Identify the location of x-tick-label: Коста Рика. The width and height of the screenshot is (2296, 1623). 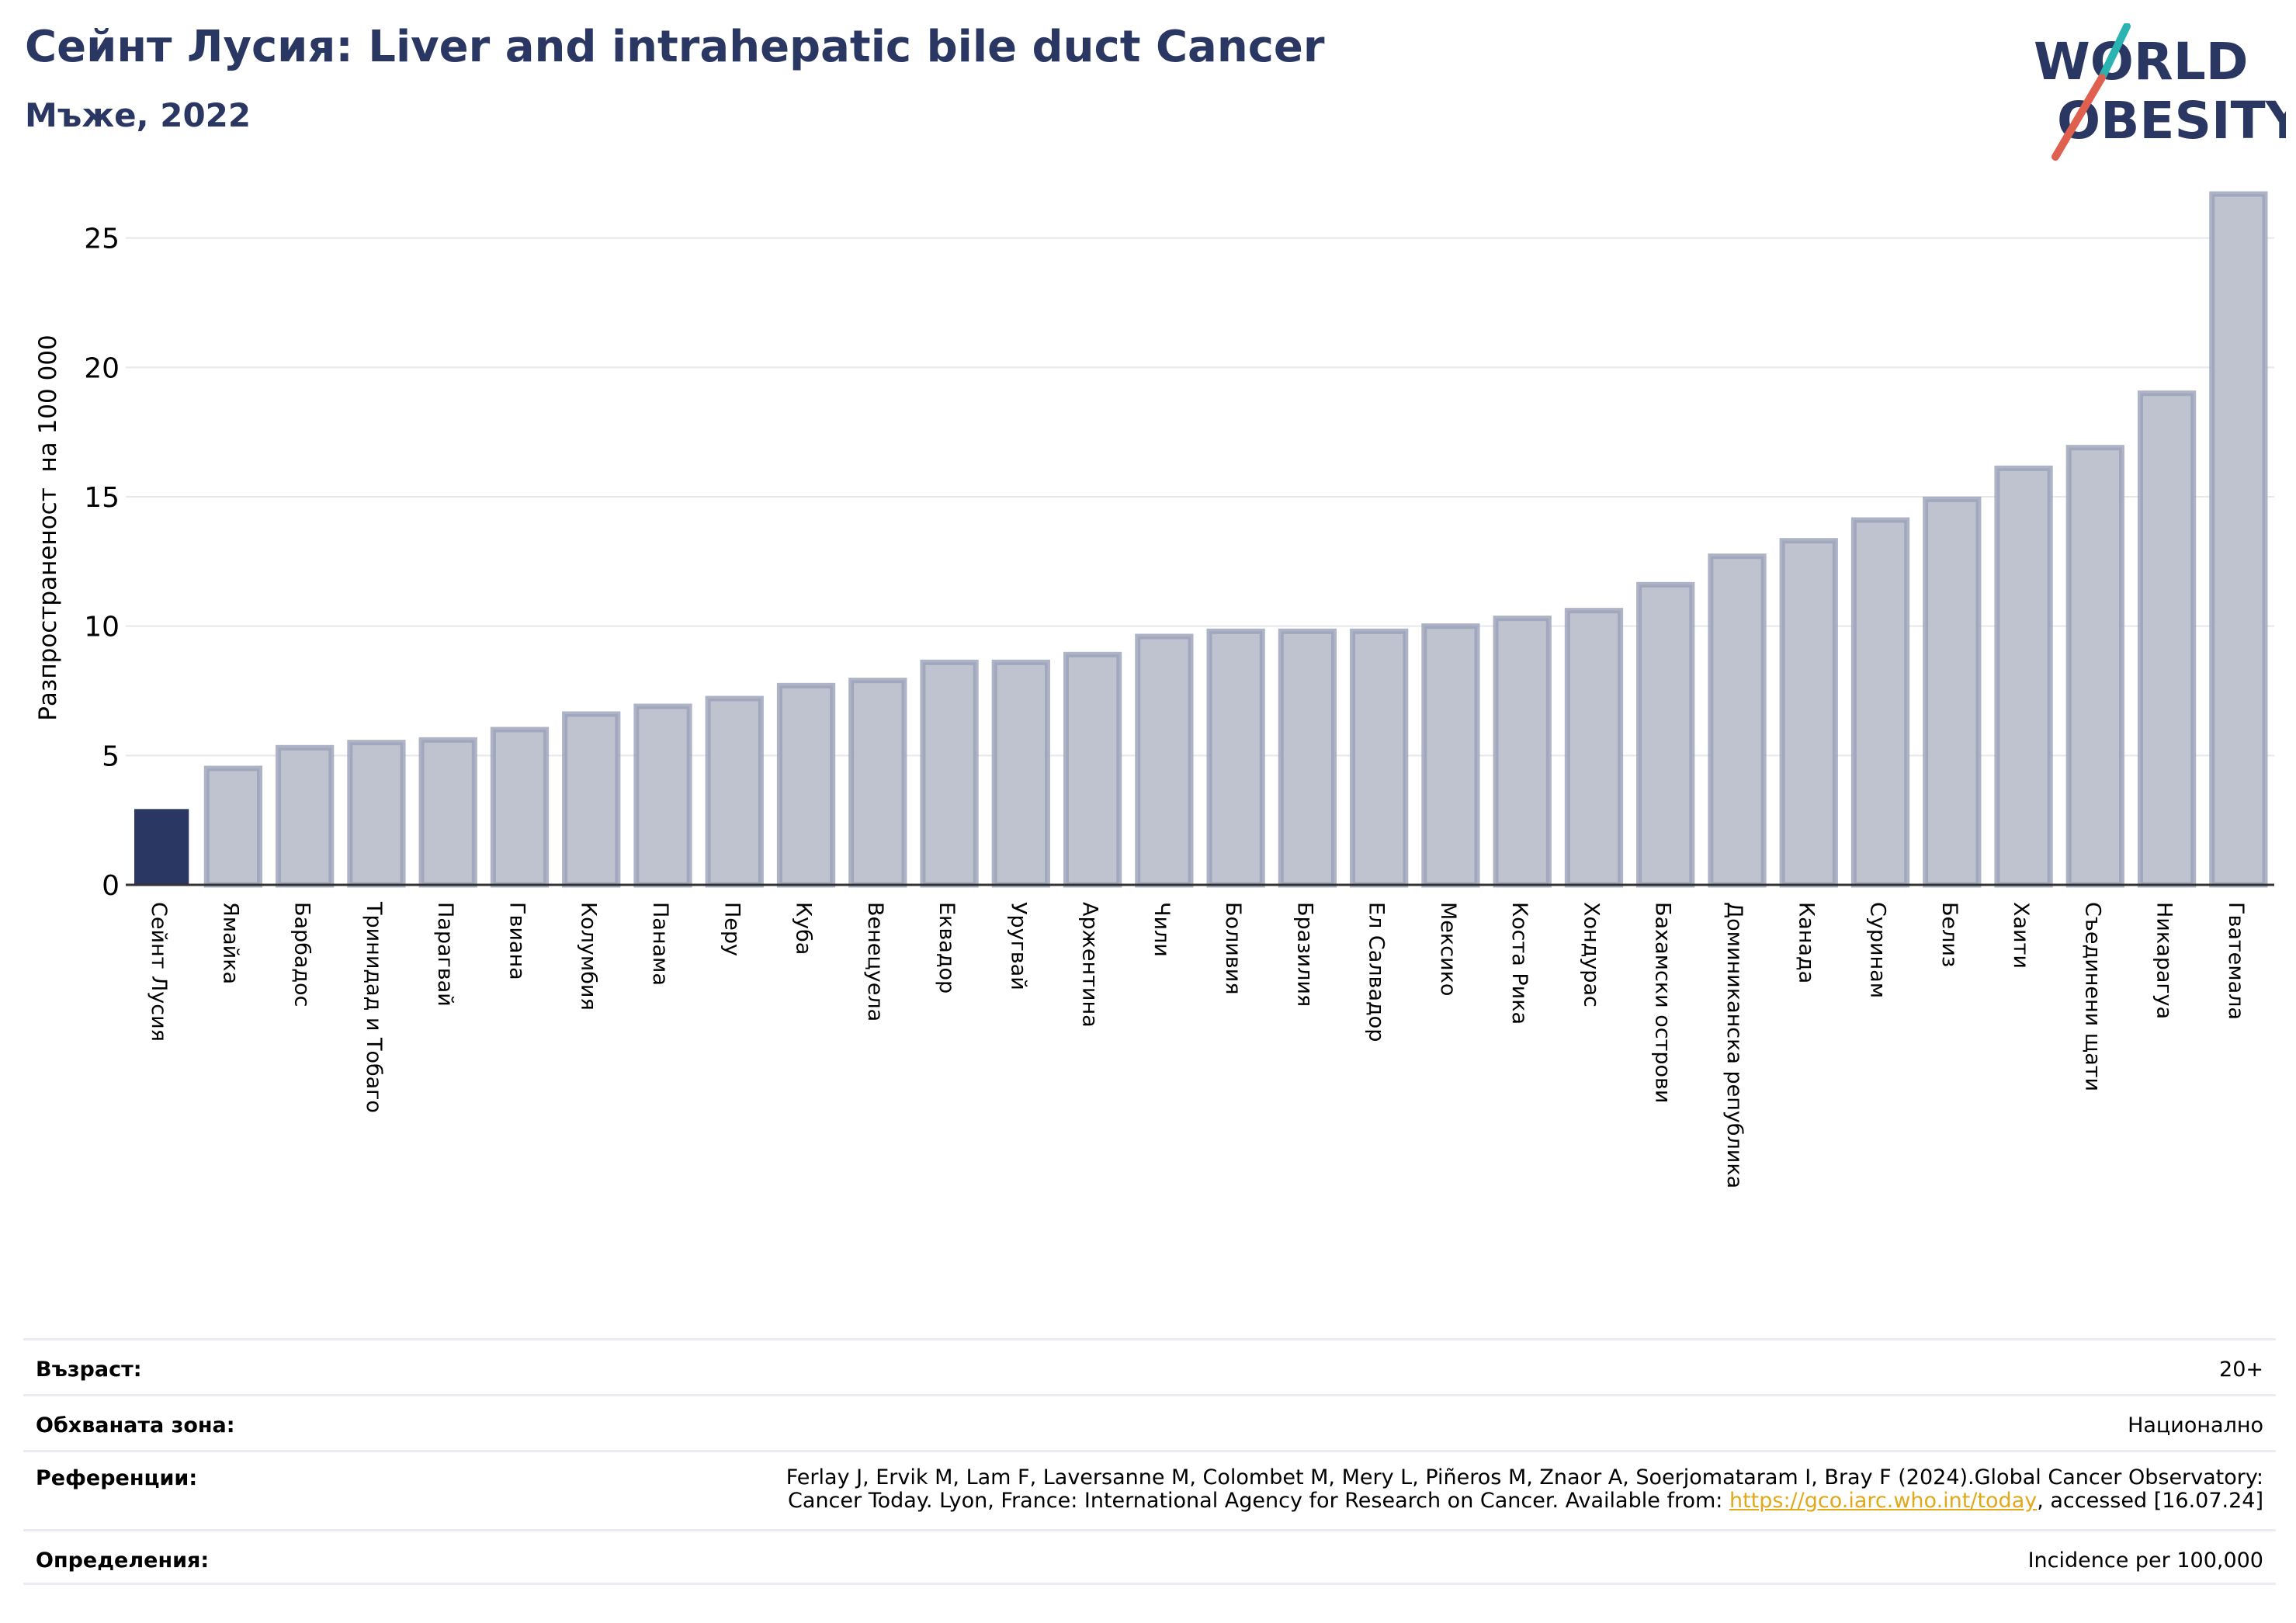
(1519, 963).